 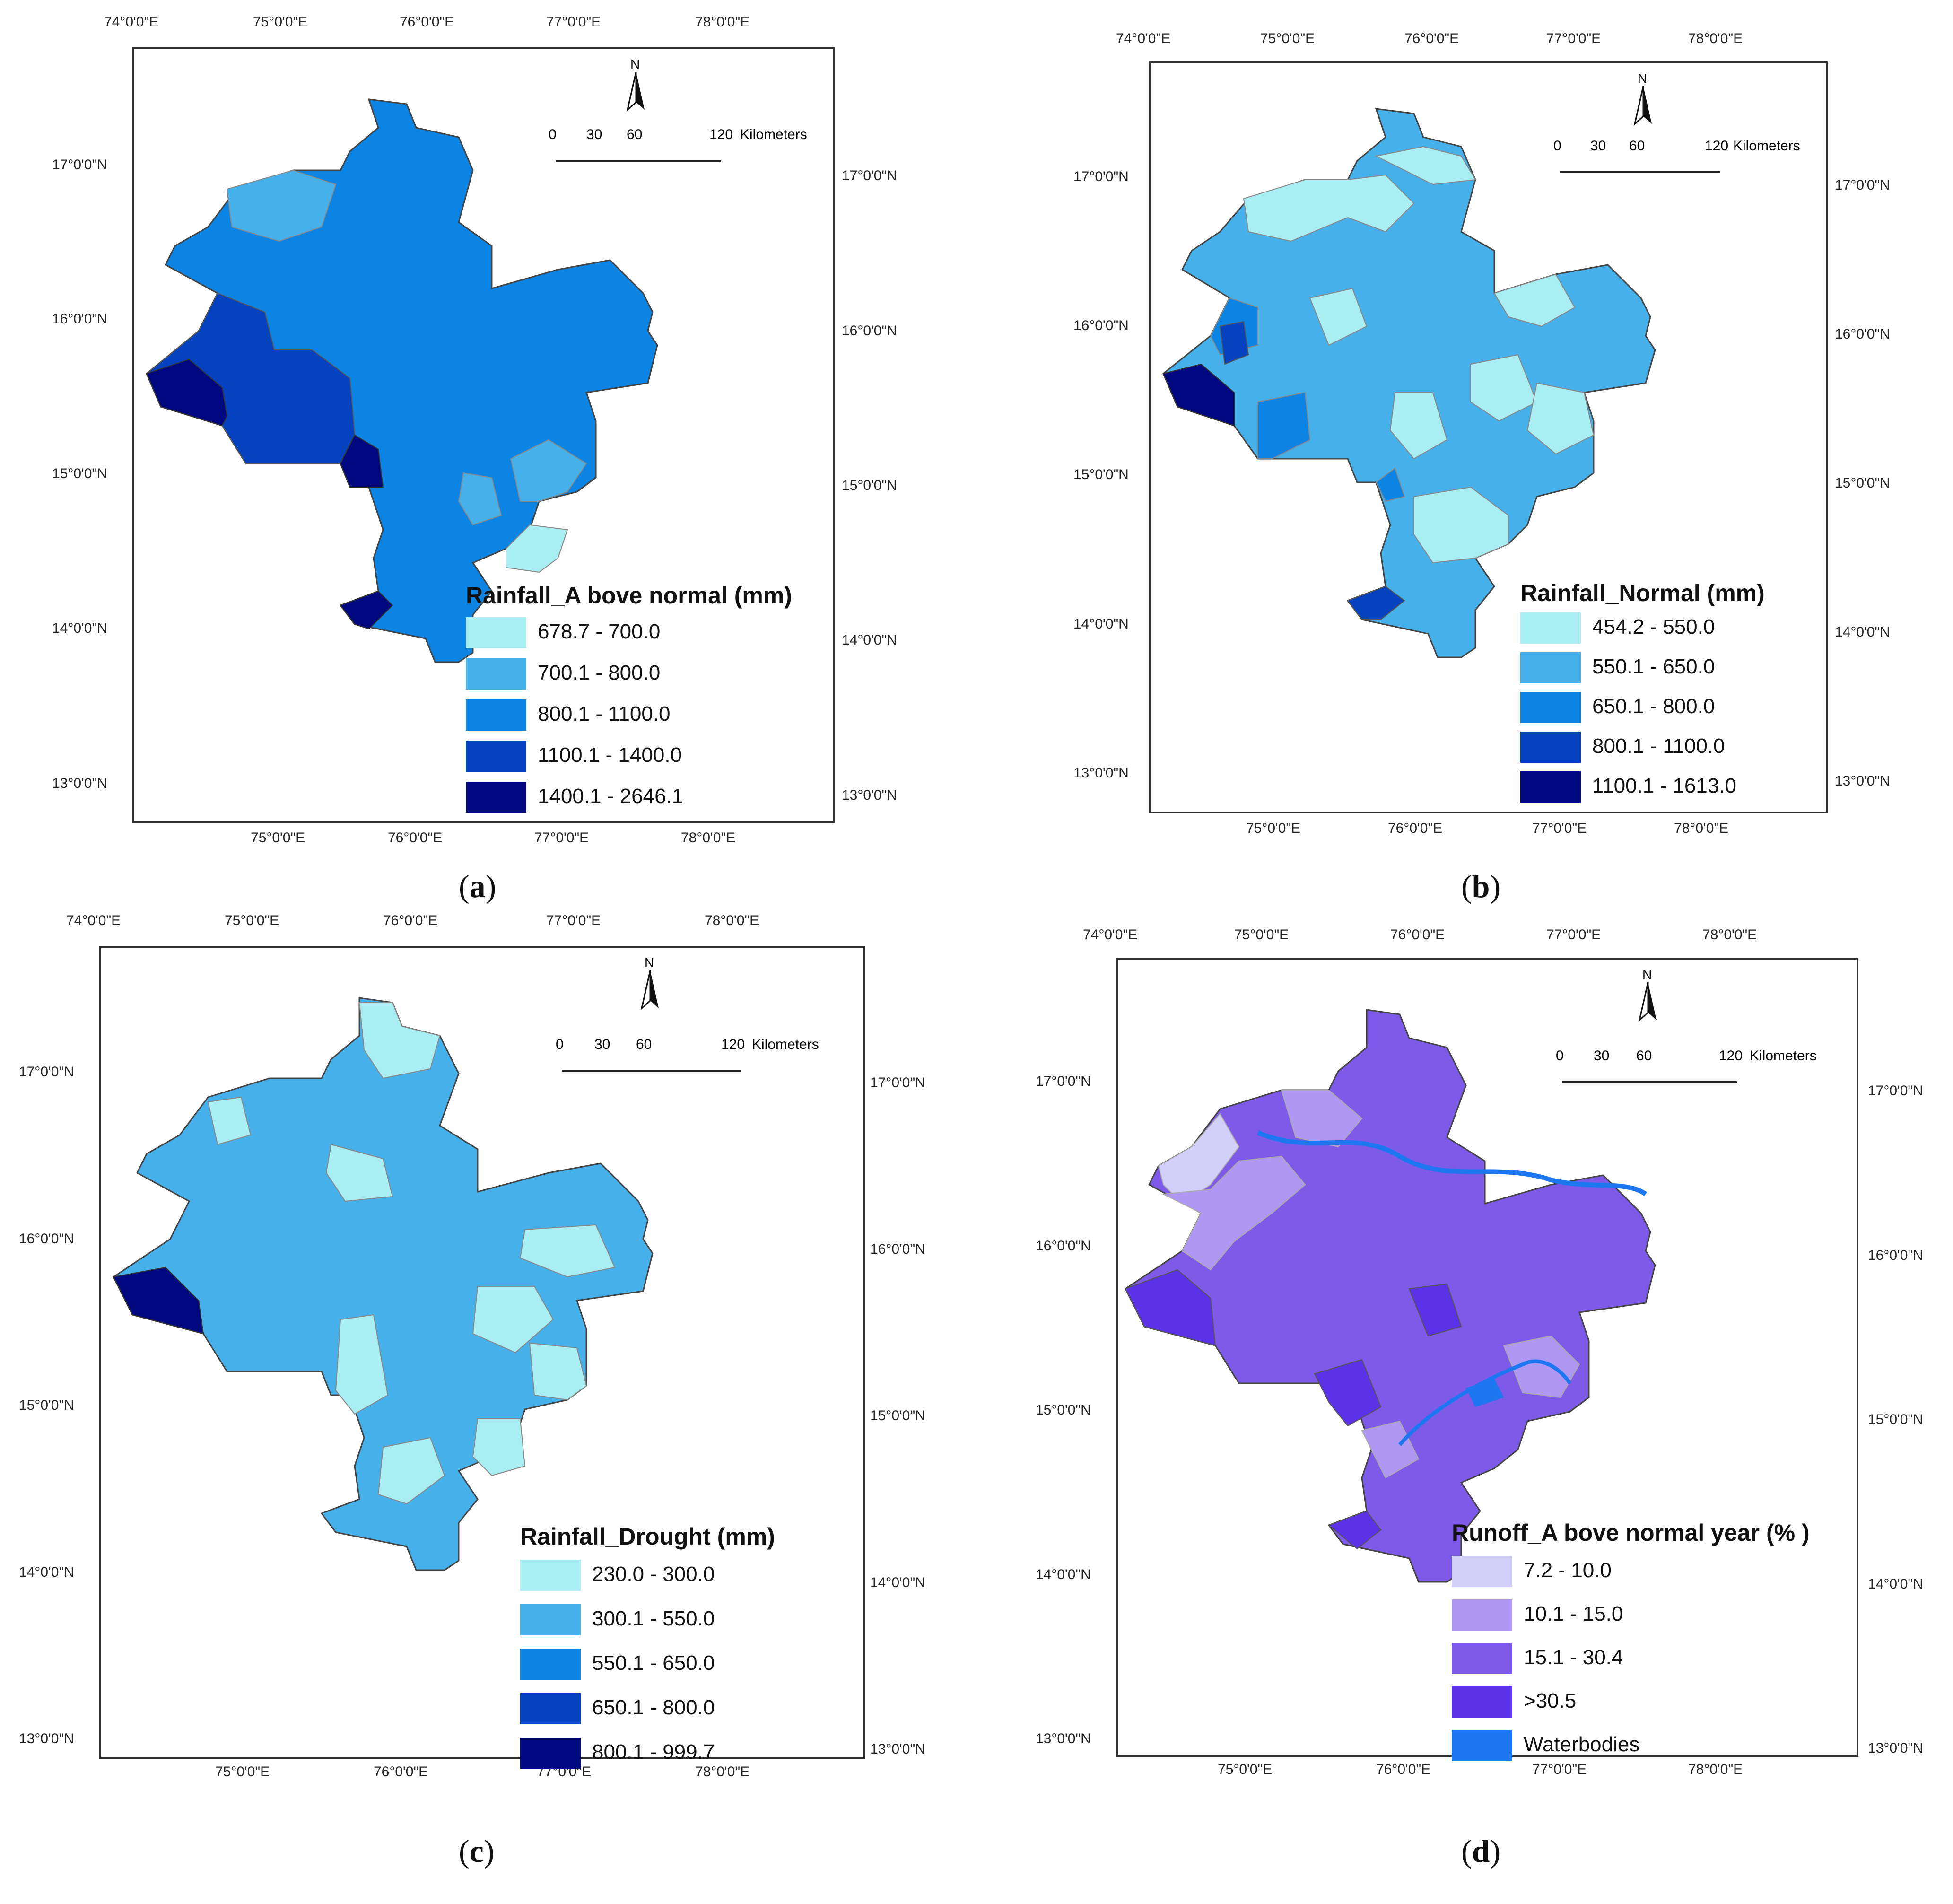 What do you see at coordinates (1481, 1851) in the screenshot?
I see `panel-label: (d)` at bounding box center [1481, 1851].